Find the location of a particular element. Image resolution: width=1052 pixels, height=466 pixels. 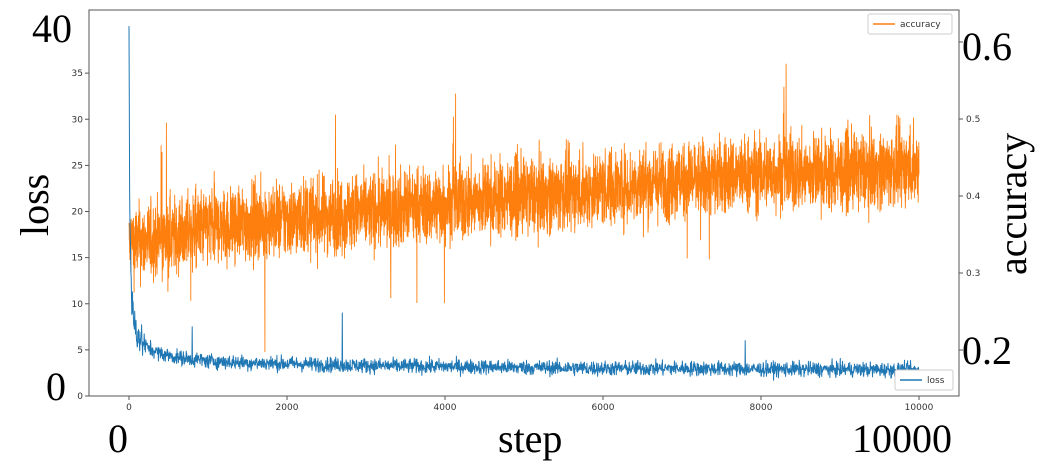

left-axis-ticks: 0 5 10 15 20 25 30 35 is located at coordinates (80, 235).